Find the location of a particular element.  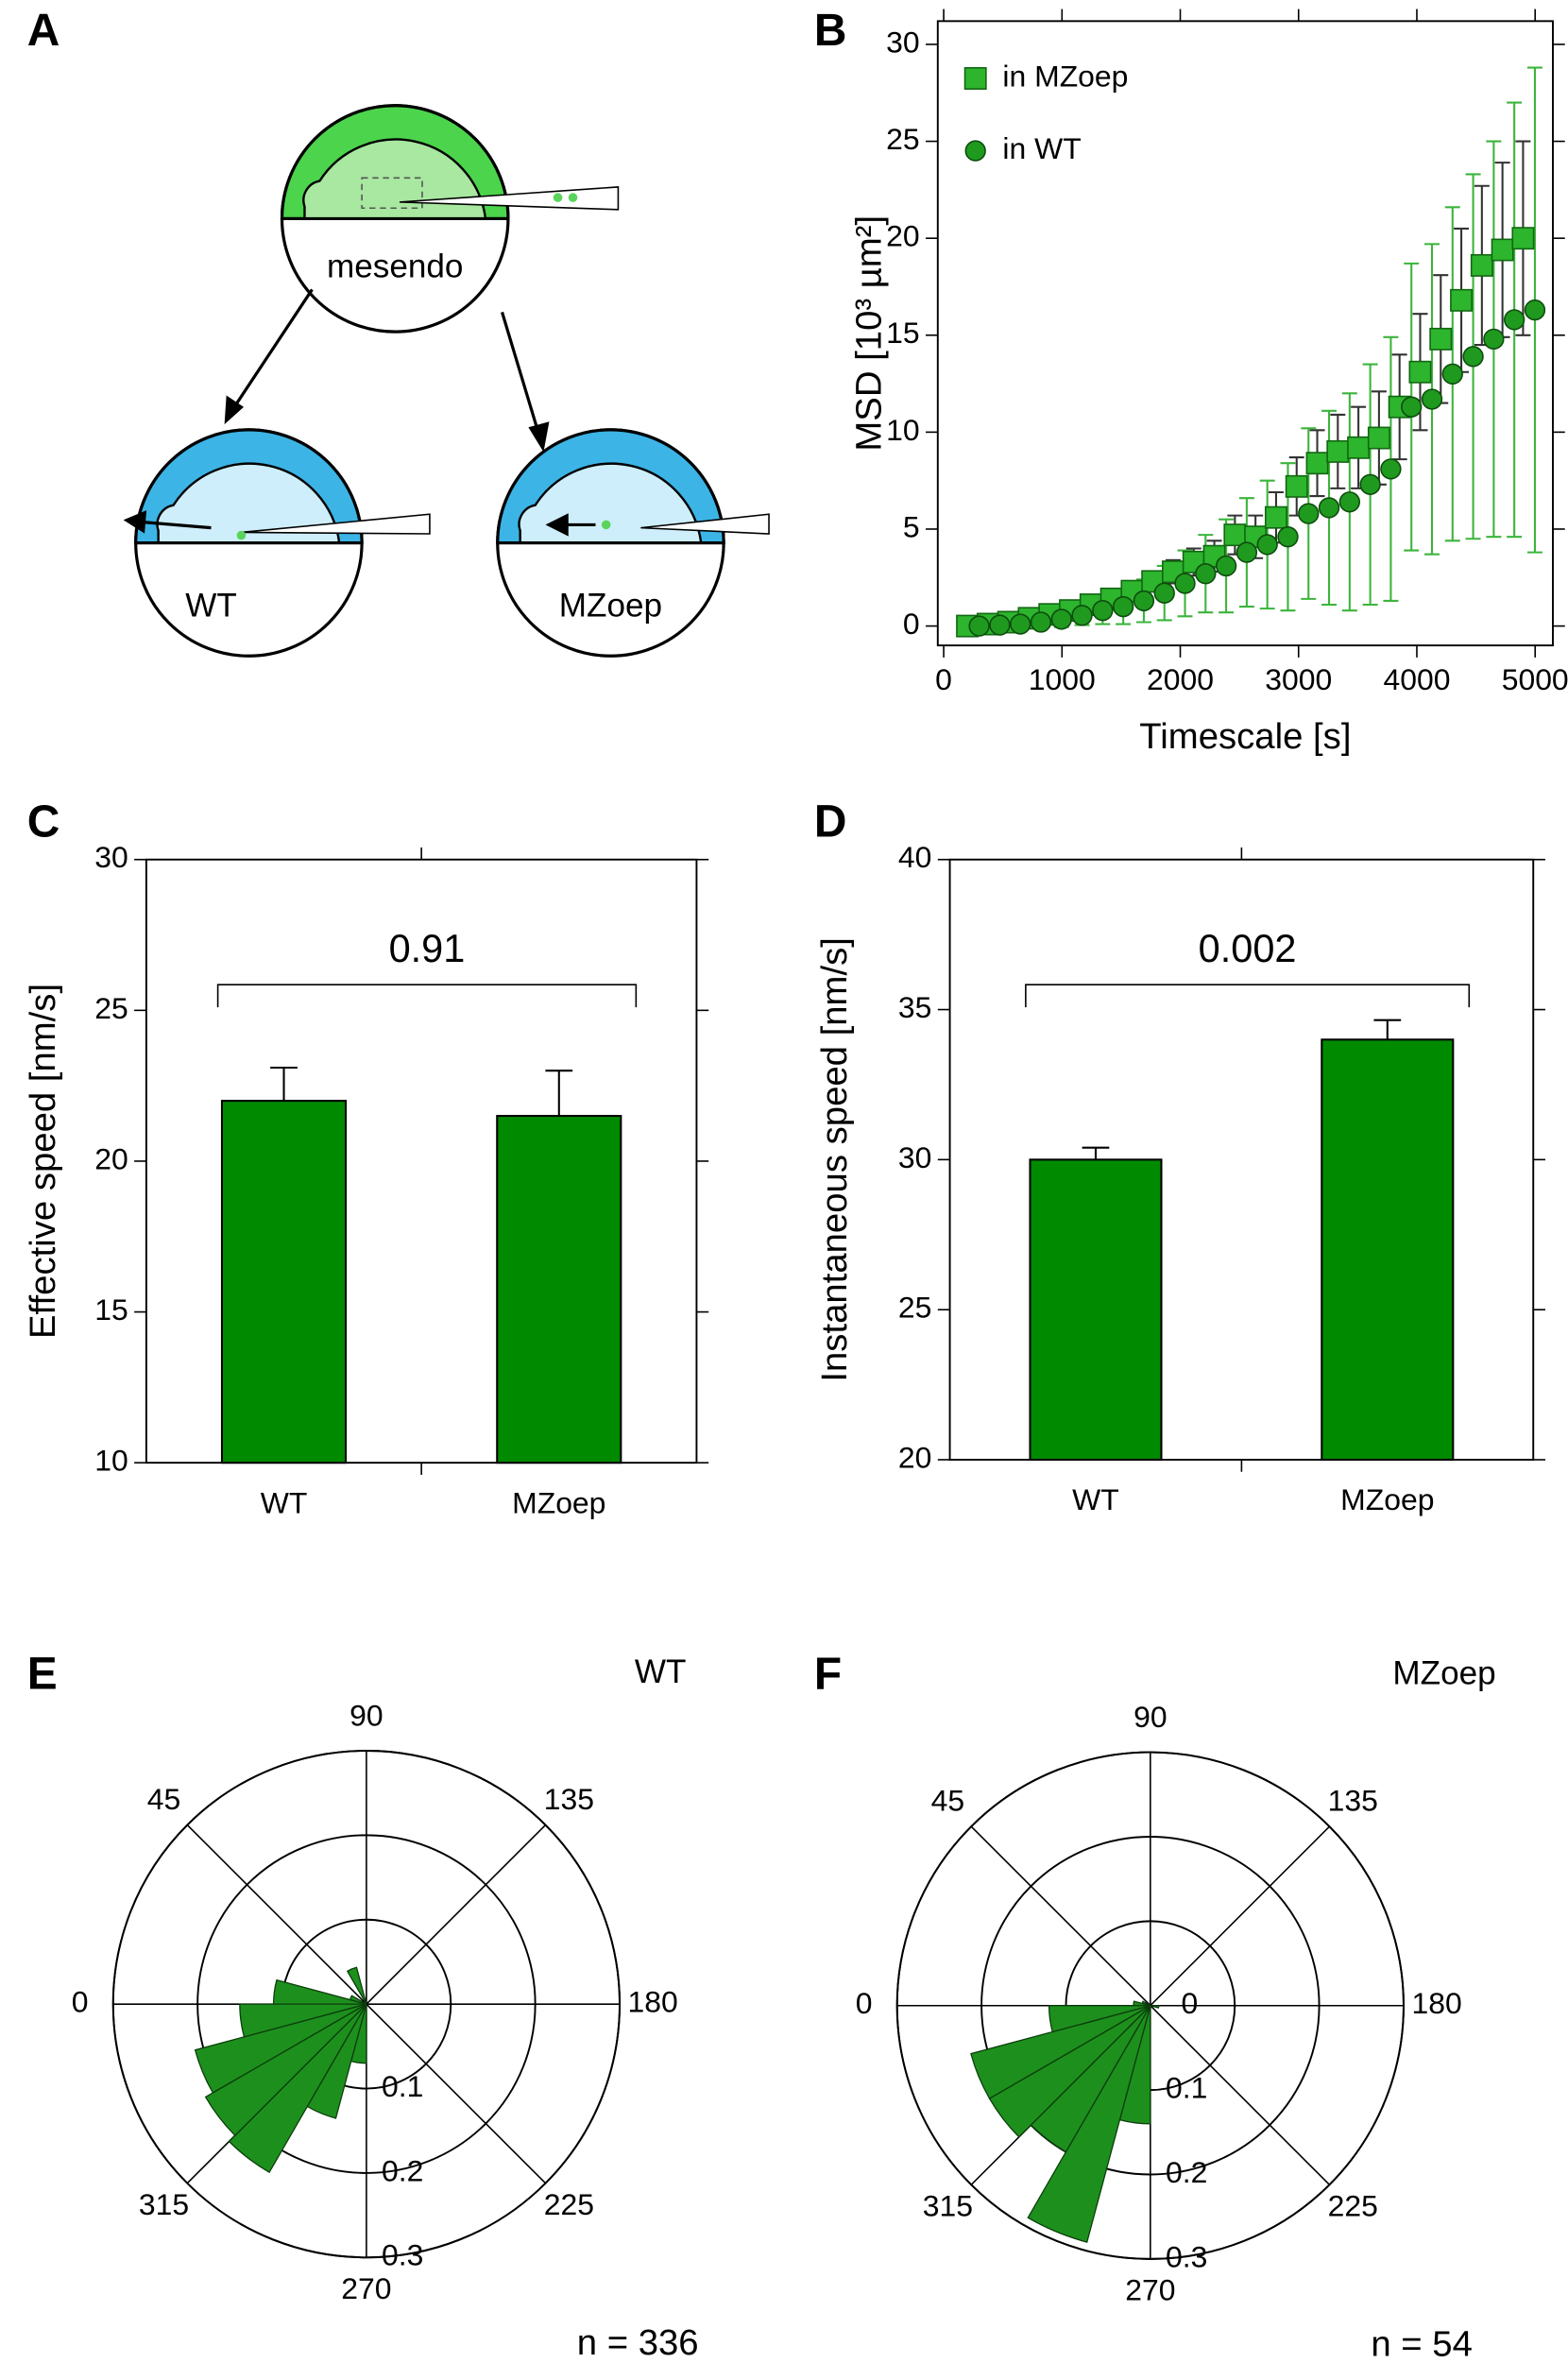

annotation: 0.91 is located at coordinates (427, 948).